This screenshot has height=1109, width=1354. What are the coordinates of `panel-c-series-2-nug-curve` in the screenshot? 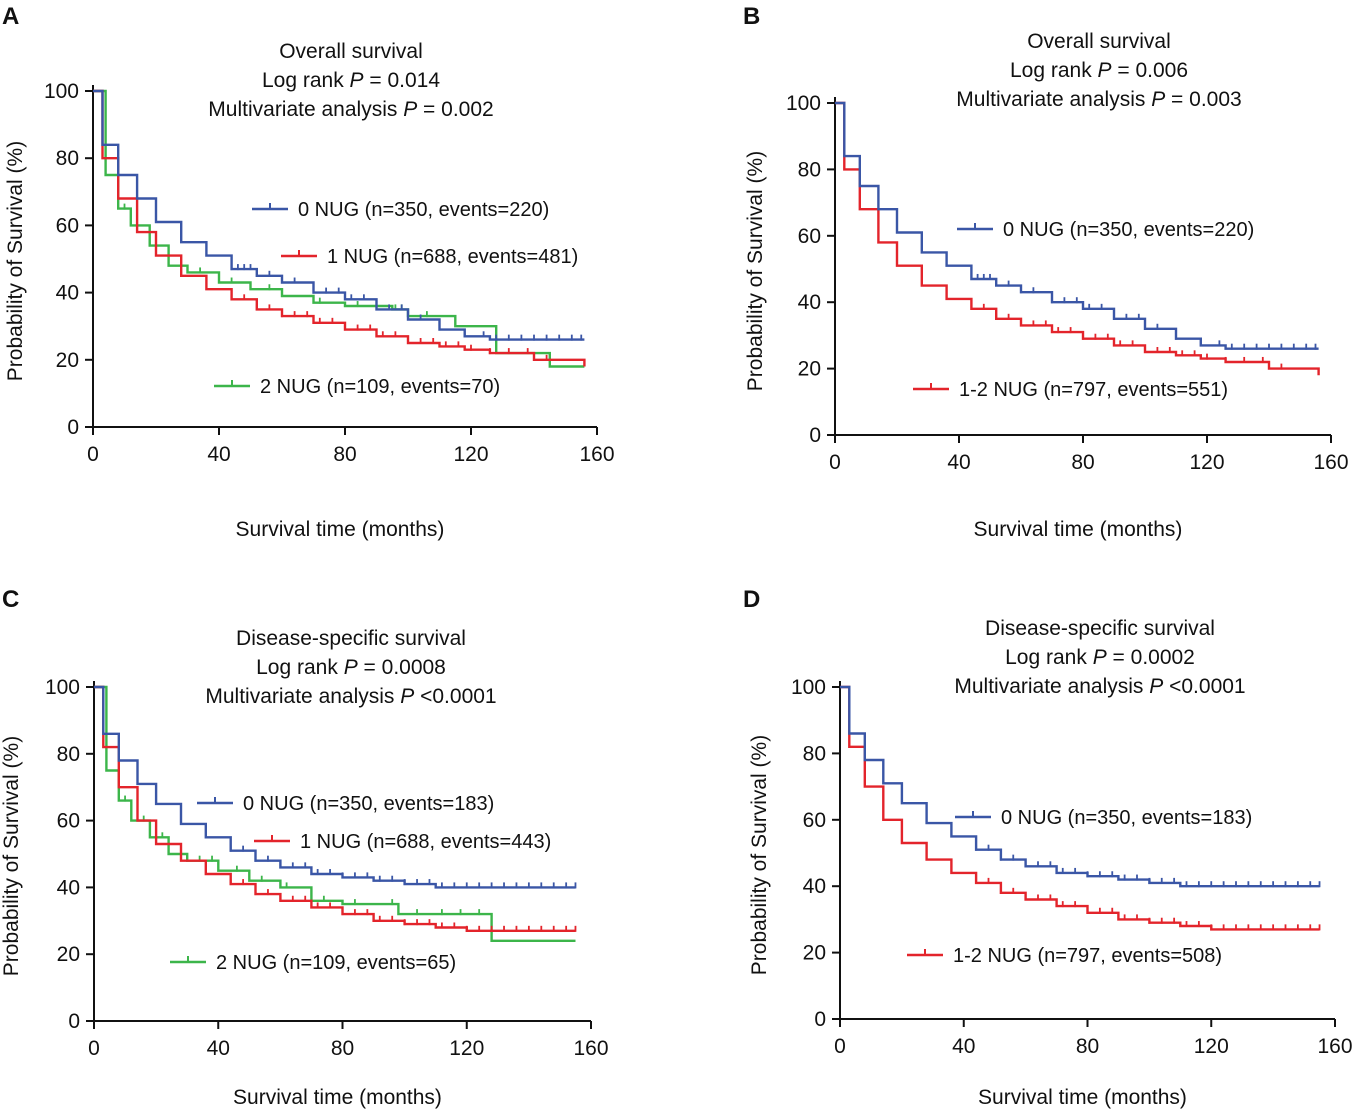 It's located at (335, 813).